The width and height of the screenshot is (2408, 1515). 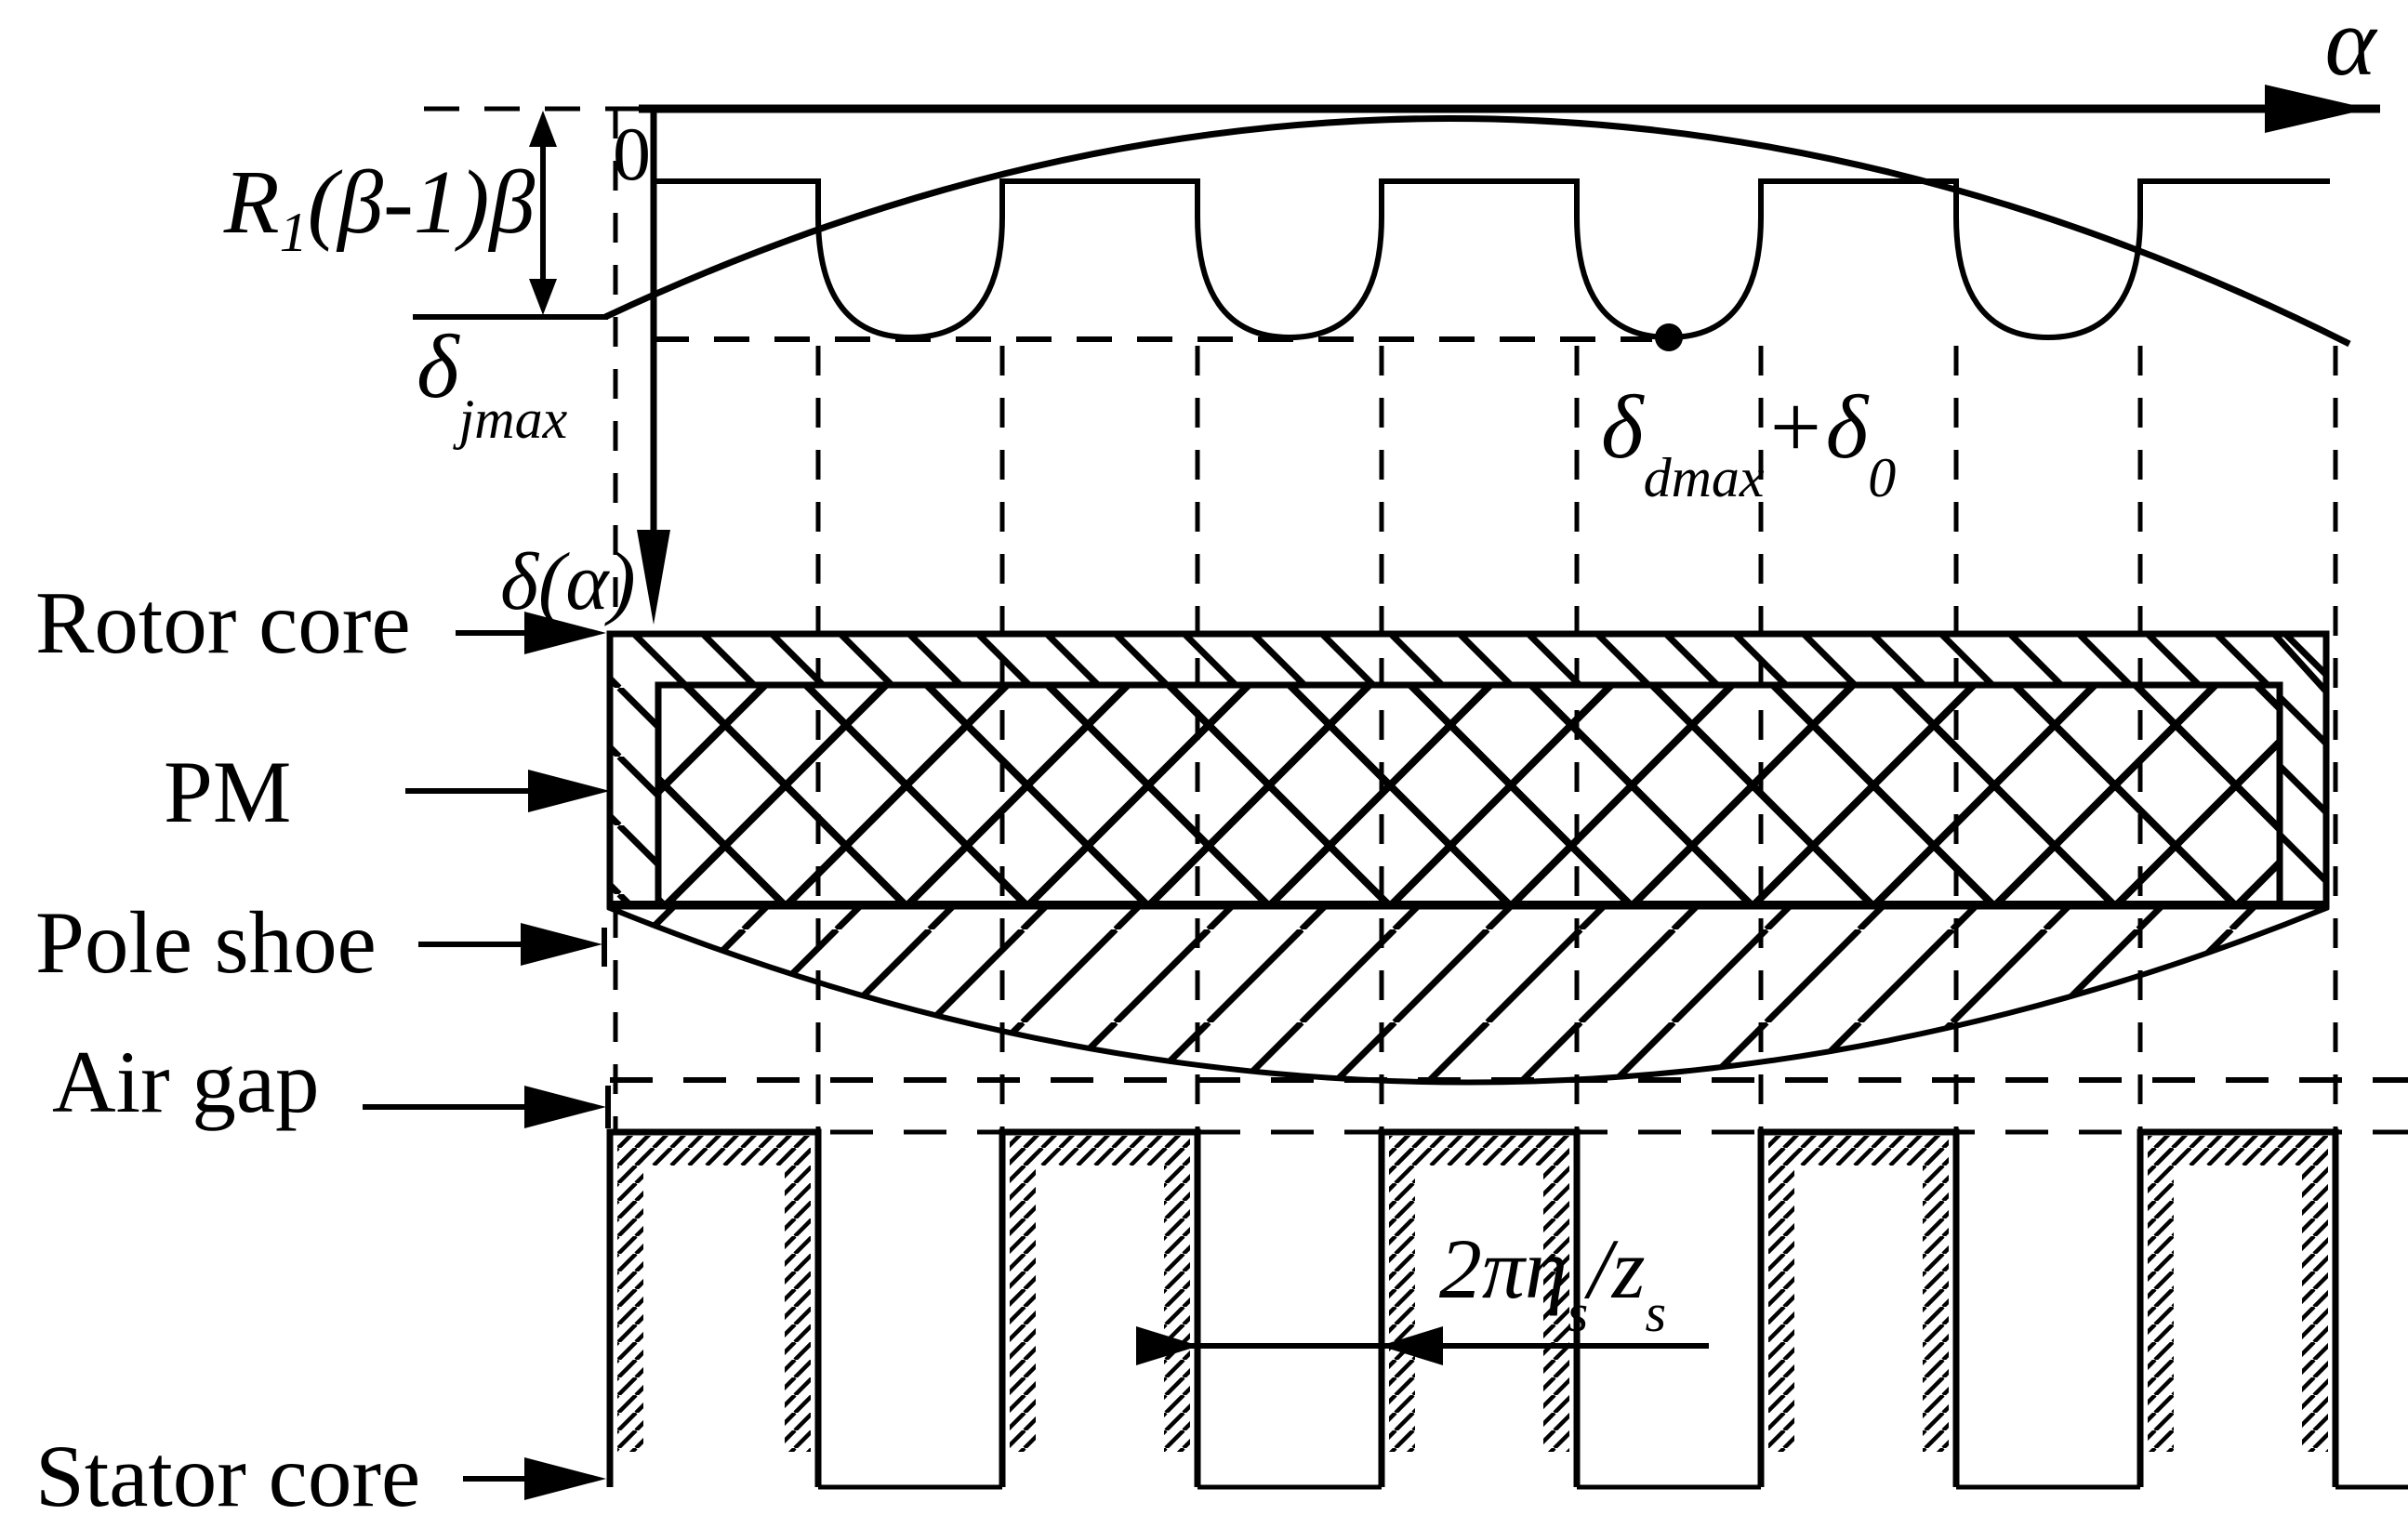 I want to click on pole-shoe-arrowhead-icon, so click(x=561, y=944).